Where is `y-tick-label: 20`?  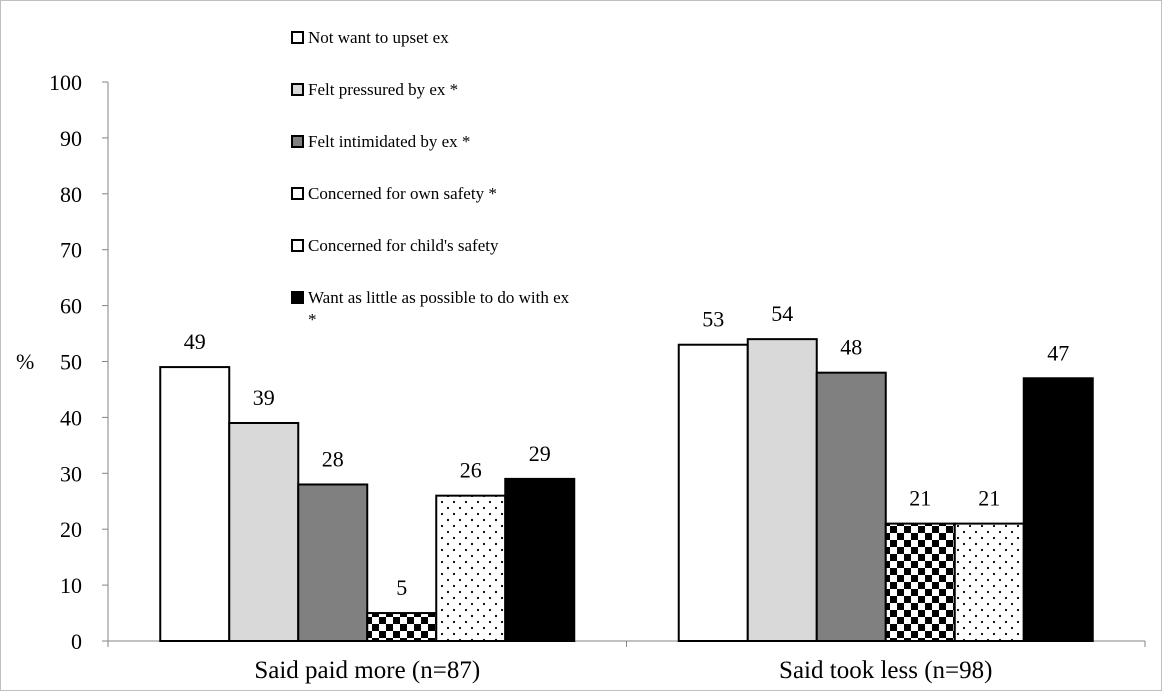
y-tick-label: 20 is located at coordinates (71, 529).